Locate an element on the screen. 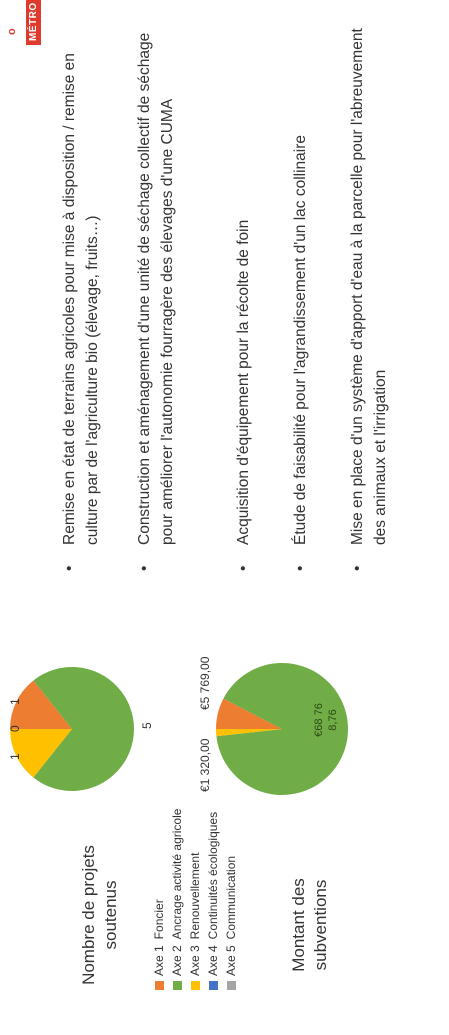 Image resolution: width=449 pixels, height=1035 pixels. metro-badge: MÉTRO is located at coordinates (33, 22).